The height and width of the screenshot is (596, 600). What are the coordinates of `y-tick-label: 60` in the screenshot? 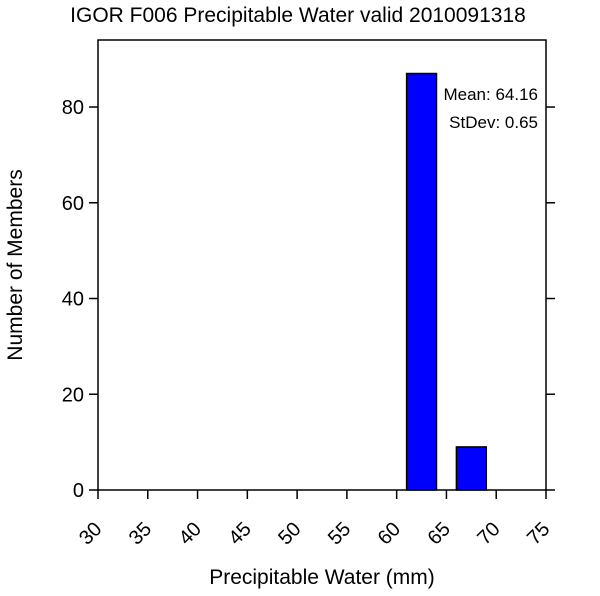 It's located at (73, 204).